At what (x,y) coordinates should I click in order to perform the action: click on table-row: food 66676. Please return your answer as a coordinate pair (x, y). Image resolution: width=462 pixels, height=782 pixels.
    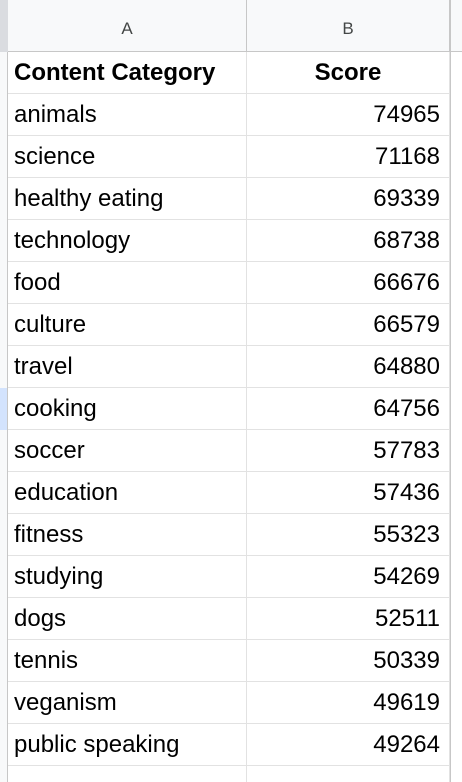
    Looking at the image, I should click on (229, 283).